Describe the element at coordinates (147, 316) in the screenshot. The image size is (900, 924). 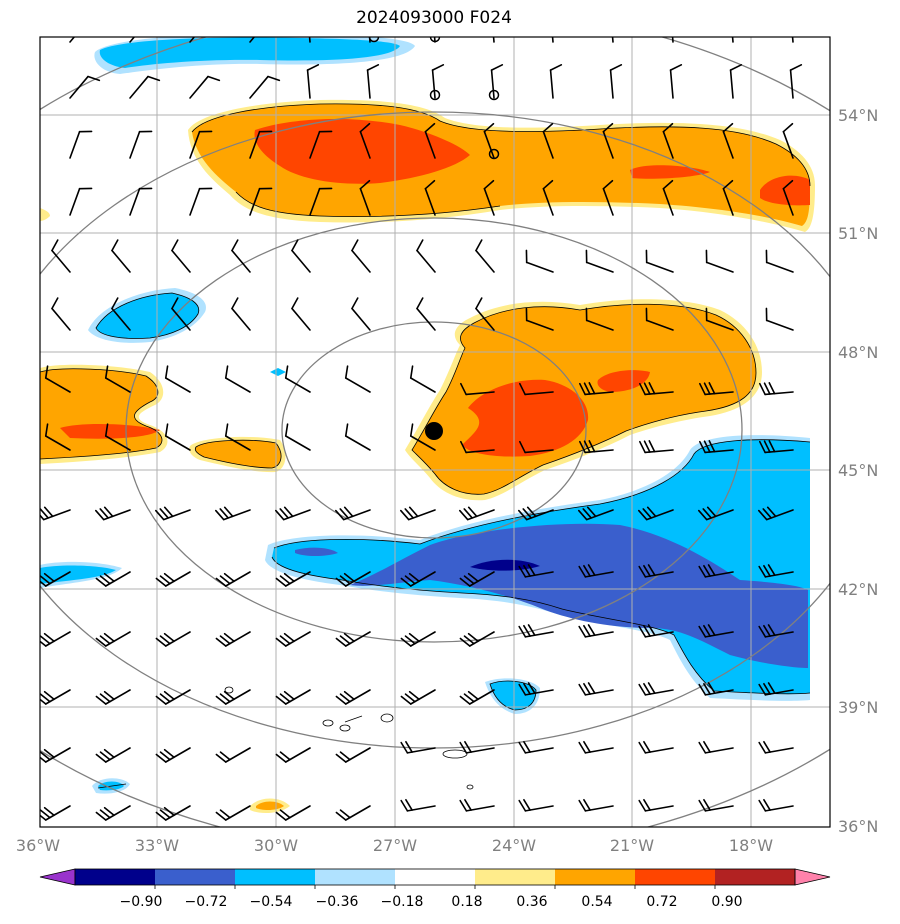
I see `fill-blue-west-inner` at that location.